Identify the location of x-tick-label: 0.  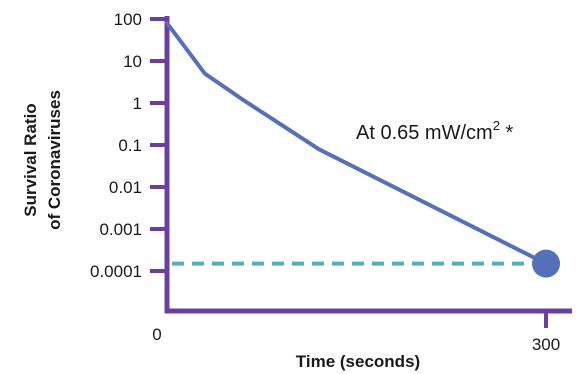
(156, 334).